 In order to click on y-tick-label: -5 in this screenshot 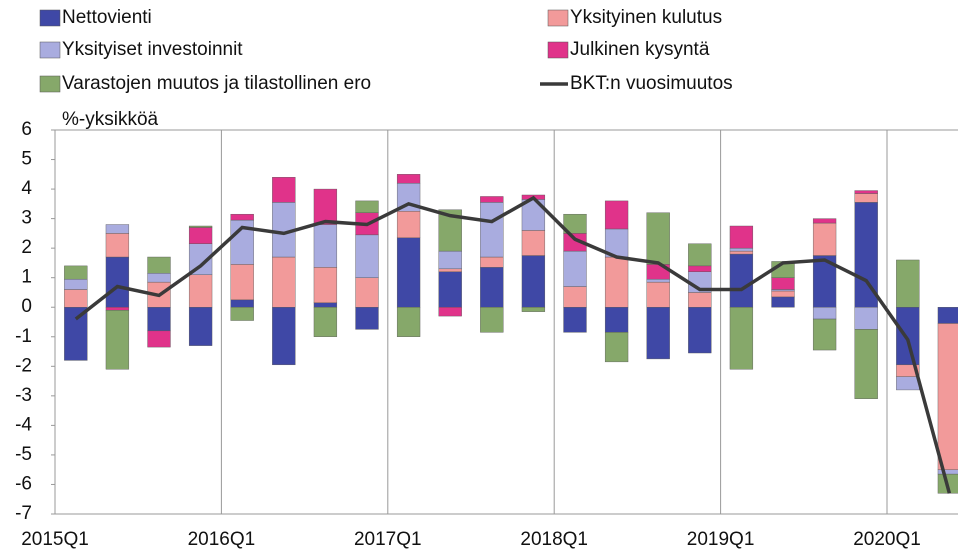, I will do `click(23, 454)`.